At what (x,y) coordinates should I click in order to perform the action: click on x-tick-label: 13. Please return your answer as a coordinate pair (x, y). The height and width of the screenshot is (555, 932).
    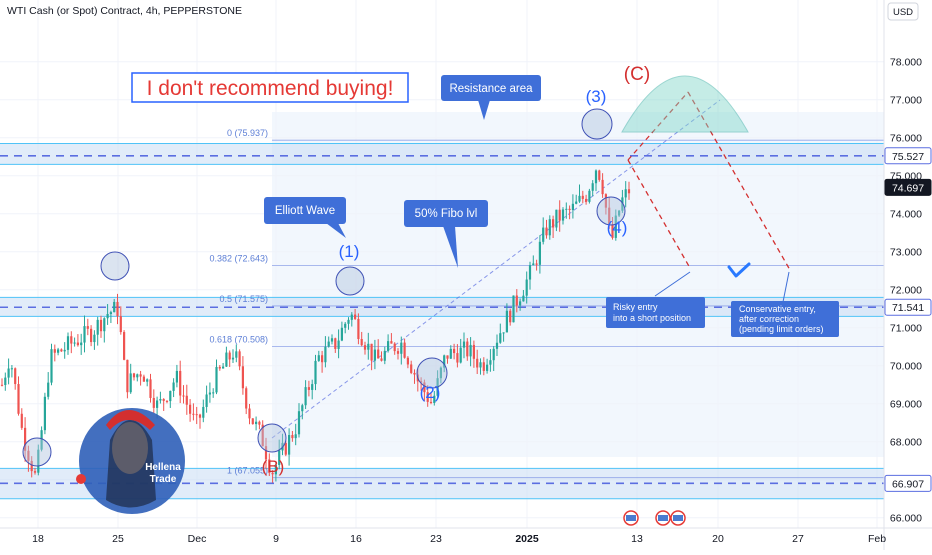
    Looking at the image, I should click on (637, 539).